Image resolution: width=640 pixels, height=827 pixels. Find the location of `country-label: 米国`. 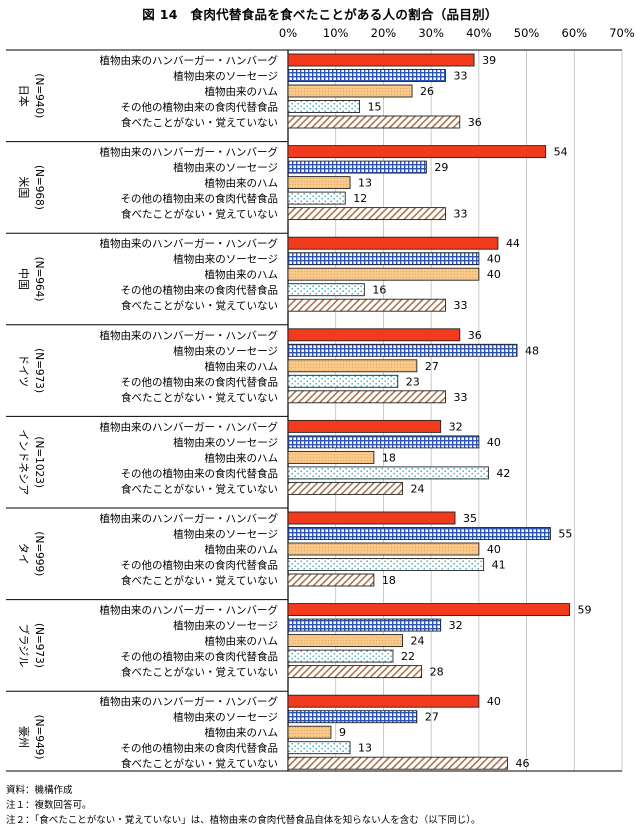

country-label: 米国 is located at coordinates (23, 187).